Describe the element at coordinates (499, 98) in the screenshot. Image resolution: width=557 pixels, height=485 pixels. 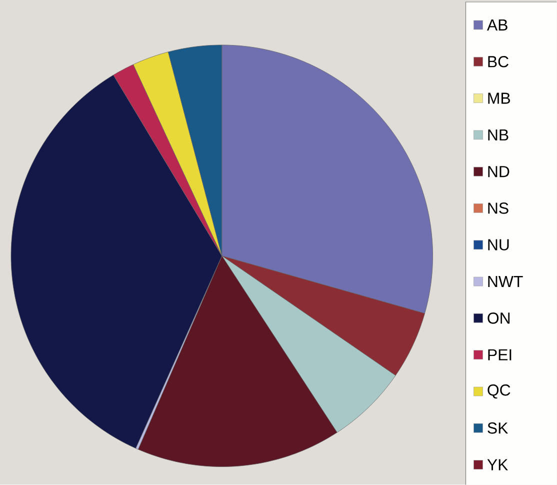
I see `legend-label: MB` at that location.